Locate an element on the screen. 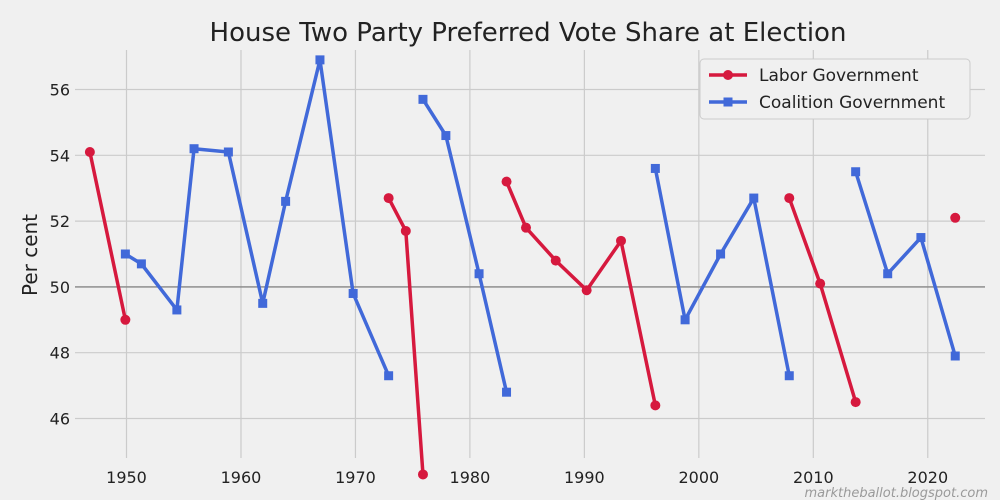  y-tick-label: 52 is located at coordinates (60, 221).